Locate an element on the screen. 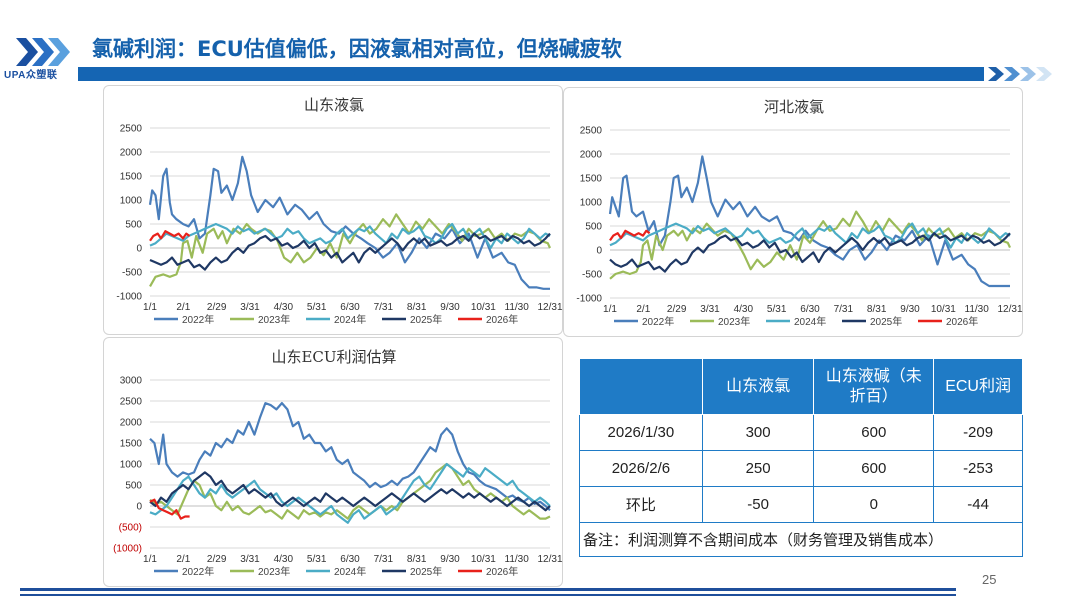 The width and height of the screenshot is (1080, 608). x-tick-label: 12/31 is located at coordinates (549, 307).